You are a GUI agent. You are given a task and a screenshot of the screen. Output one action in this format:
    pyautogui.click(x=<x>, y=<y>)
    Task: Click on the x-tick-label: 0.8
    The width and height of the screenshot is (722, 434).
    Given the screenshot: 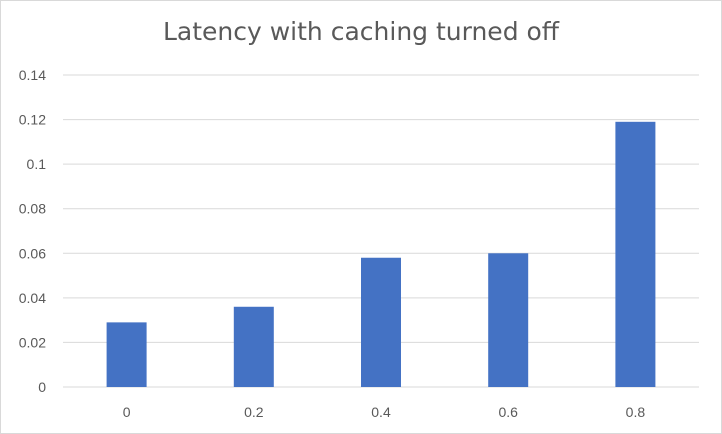 What is the action you would take?
    pyautogui.click(x=636, y=412)
    